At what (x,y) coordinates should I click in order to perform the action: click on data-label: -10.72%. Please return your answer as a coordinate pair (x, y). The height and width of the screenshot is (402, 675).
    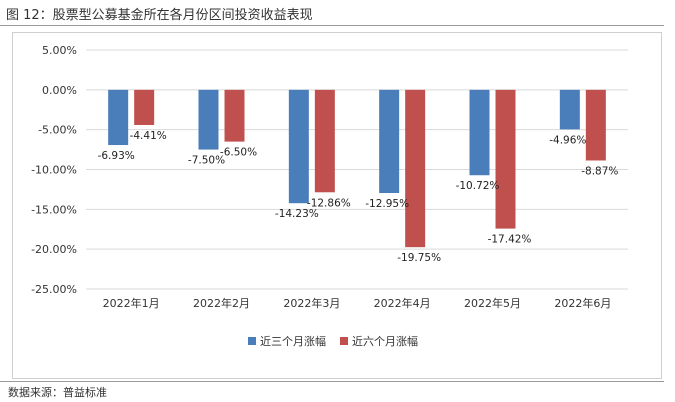
    Looking at the image, I should click on (478, 186).